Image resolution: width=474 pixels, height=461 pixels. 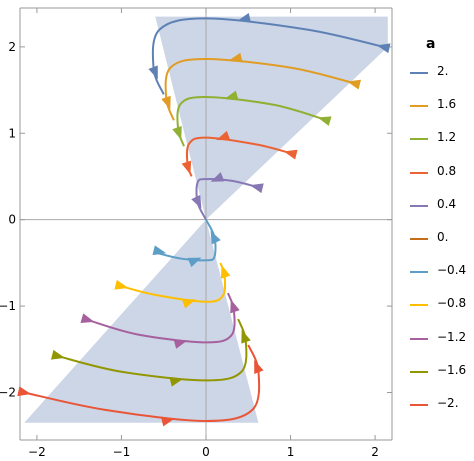 What do you see at coordinates (442, 312) in the screenshot?
I see `legend-item: −0.8` at bounding box center [442, 312].